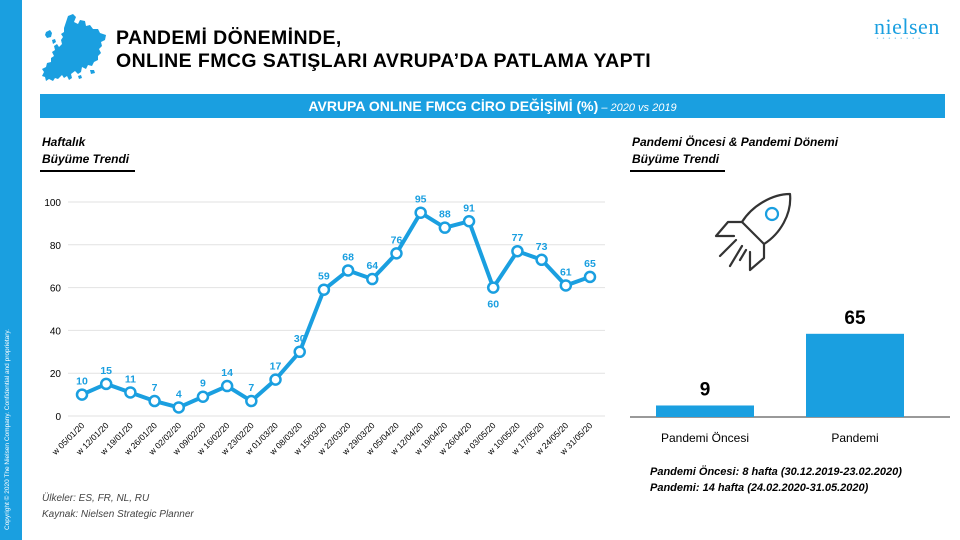 The height and width of the screenshot is (540, 960). What do you see at coordinates (130, 379) in the screenshot?
I see `data-label: 11` at bounding box center [130, 379].